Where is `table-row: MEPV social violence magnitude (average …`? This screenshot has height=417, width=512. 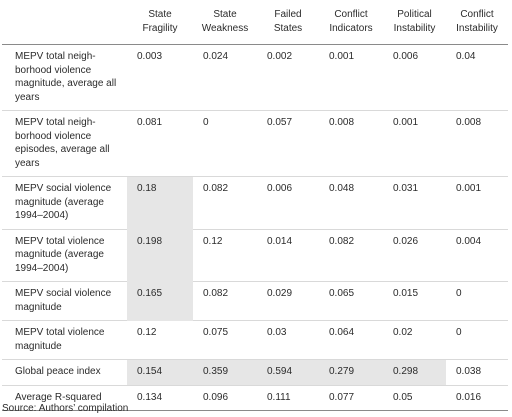 table-row: MEPV social violence magnitude (average … is located at coordinates (255, 203).